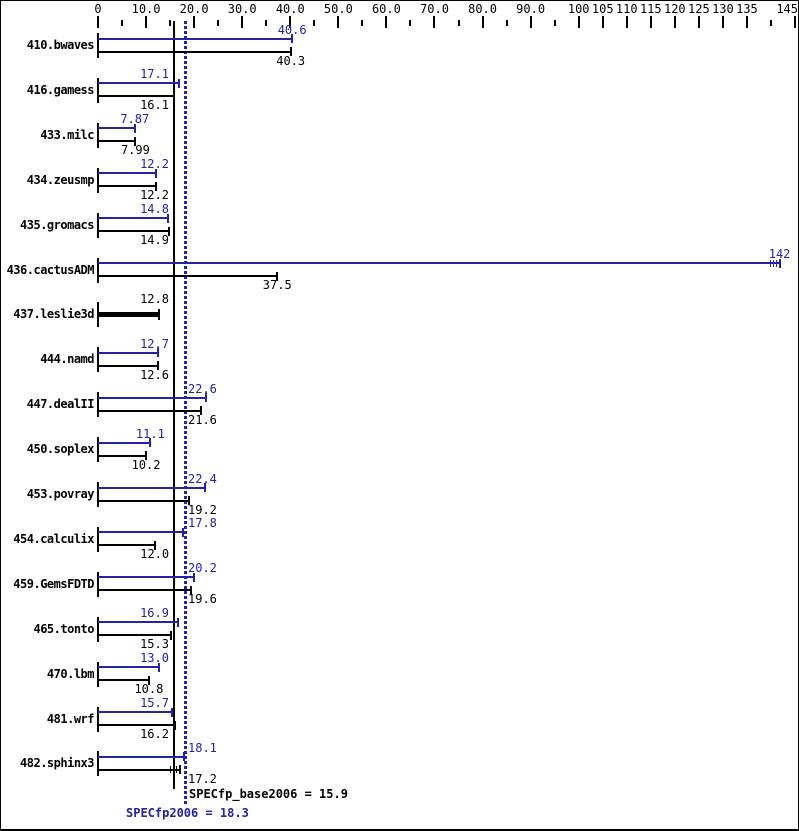 This screenshot has height=831, width=799. What do you see at coordinates (60, 179) in the screenshot?
I see `benchmark-label-434.zeusmp: 434.zeusmp` at bounding box center [60, 179].